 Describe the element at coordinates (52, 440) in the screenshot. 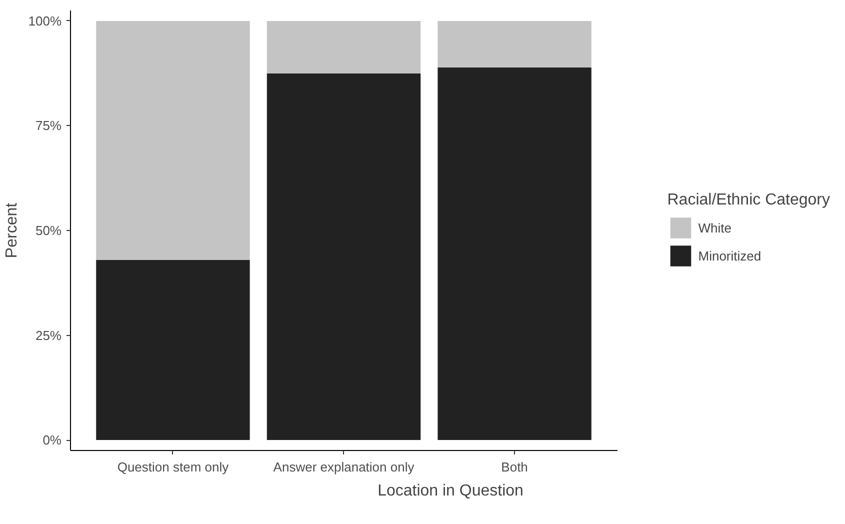

I see `y-tick-label: 0%` at that location.